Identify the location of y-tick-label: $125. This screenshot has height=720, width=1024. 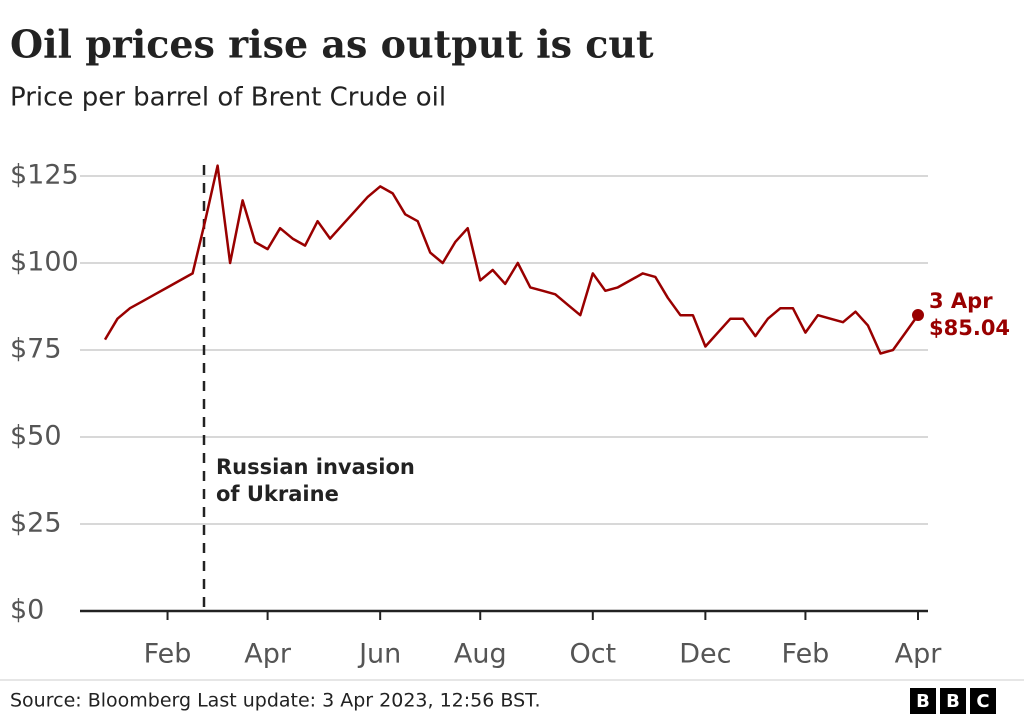
(44, 175).